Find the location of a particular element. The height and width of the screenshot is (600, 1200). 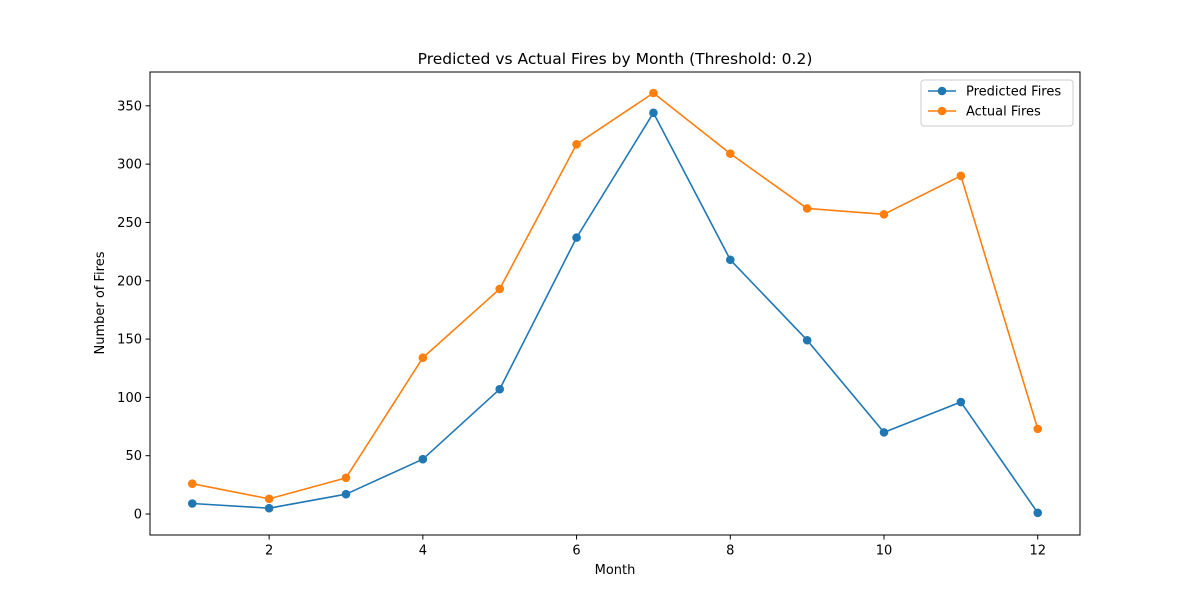

legend-label-1: Predicted Fires is located at coordinates (1013, 92).